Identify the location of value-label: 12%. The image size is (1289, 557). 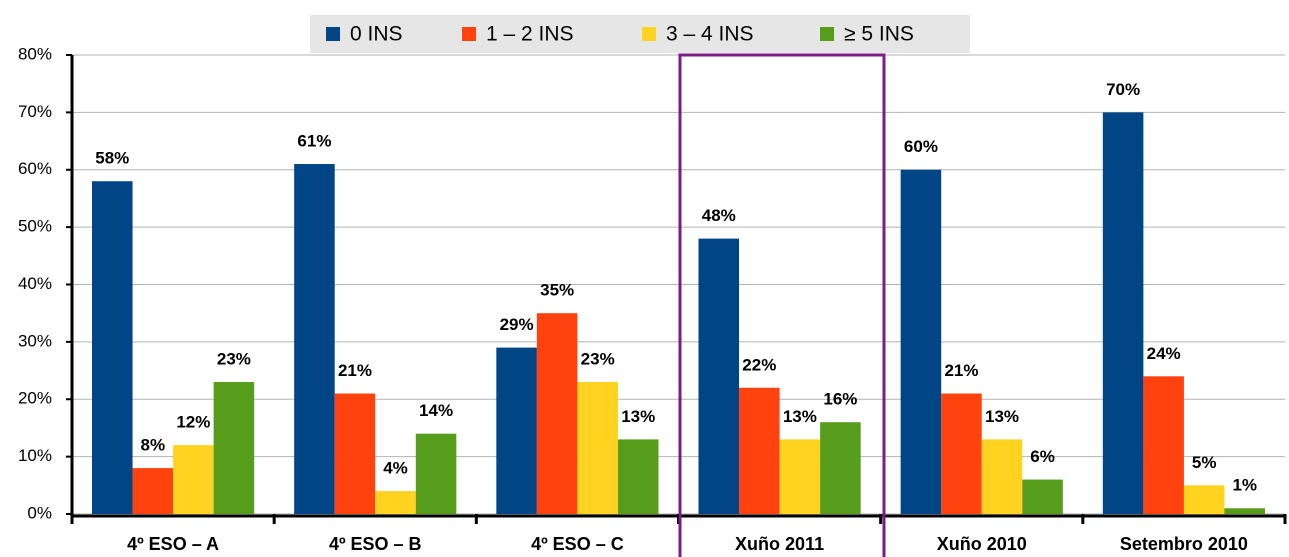
(193, 422).